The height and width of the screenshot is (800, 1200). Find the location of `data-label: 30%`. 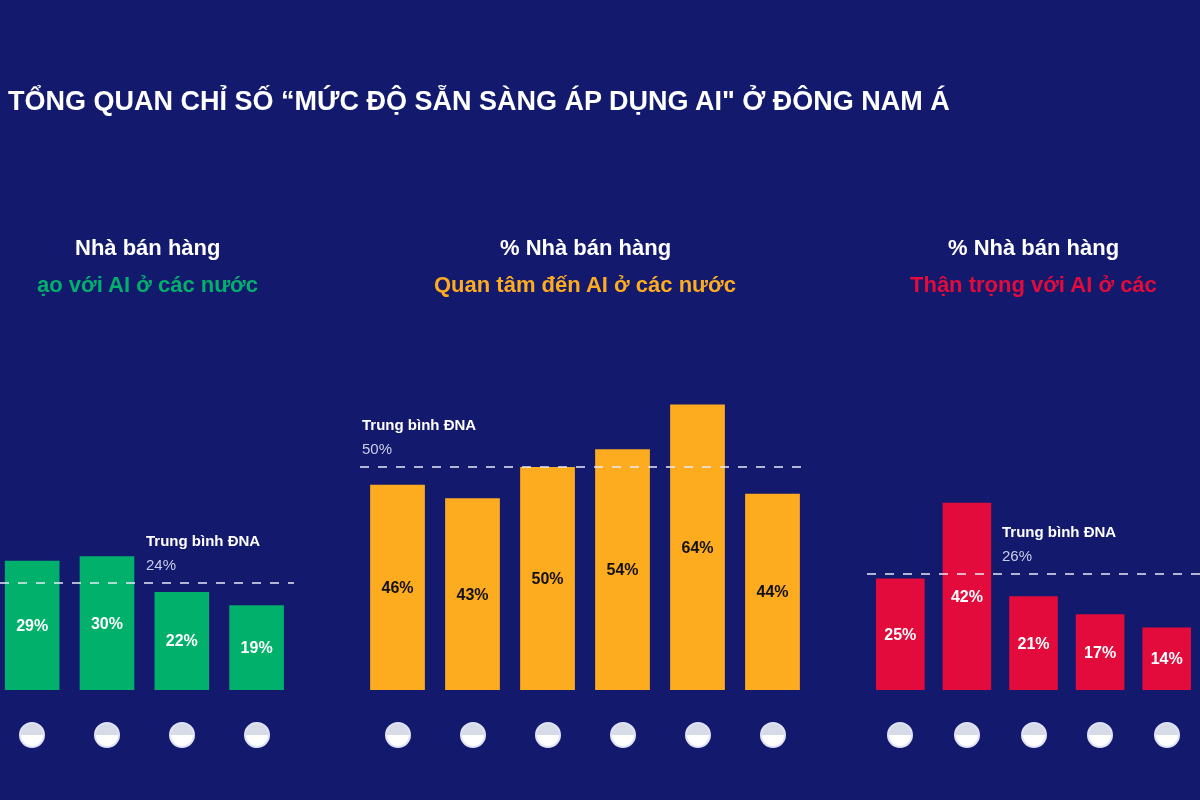

data-label: 30% is located at coordinates (106, 623).